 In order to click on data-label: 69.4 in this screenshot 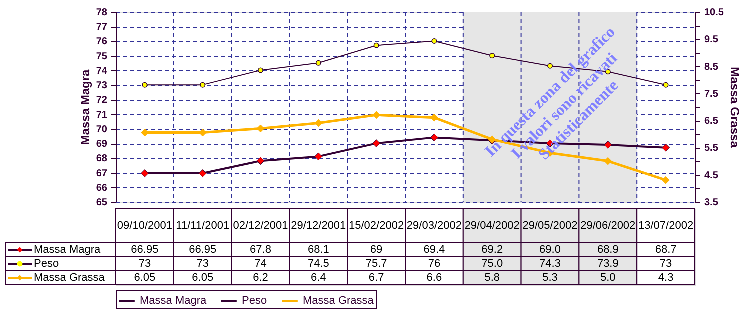, I will do `click(435, 250)`.